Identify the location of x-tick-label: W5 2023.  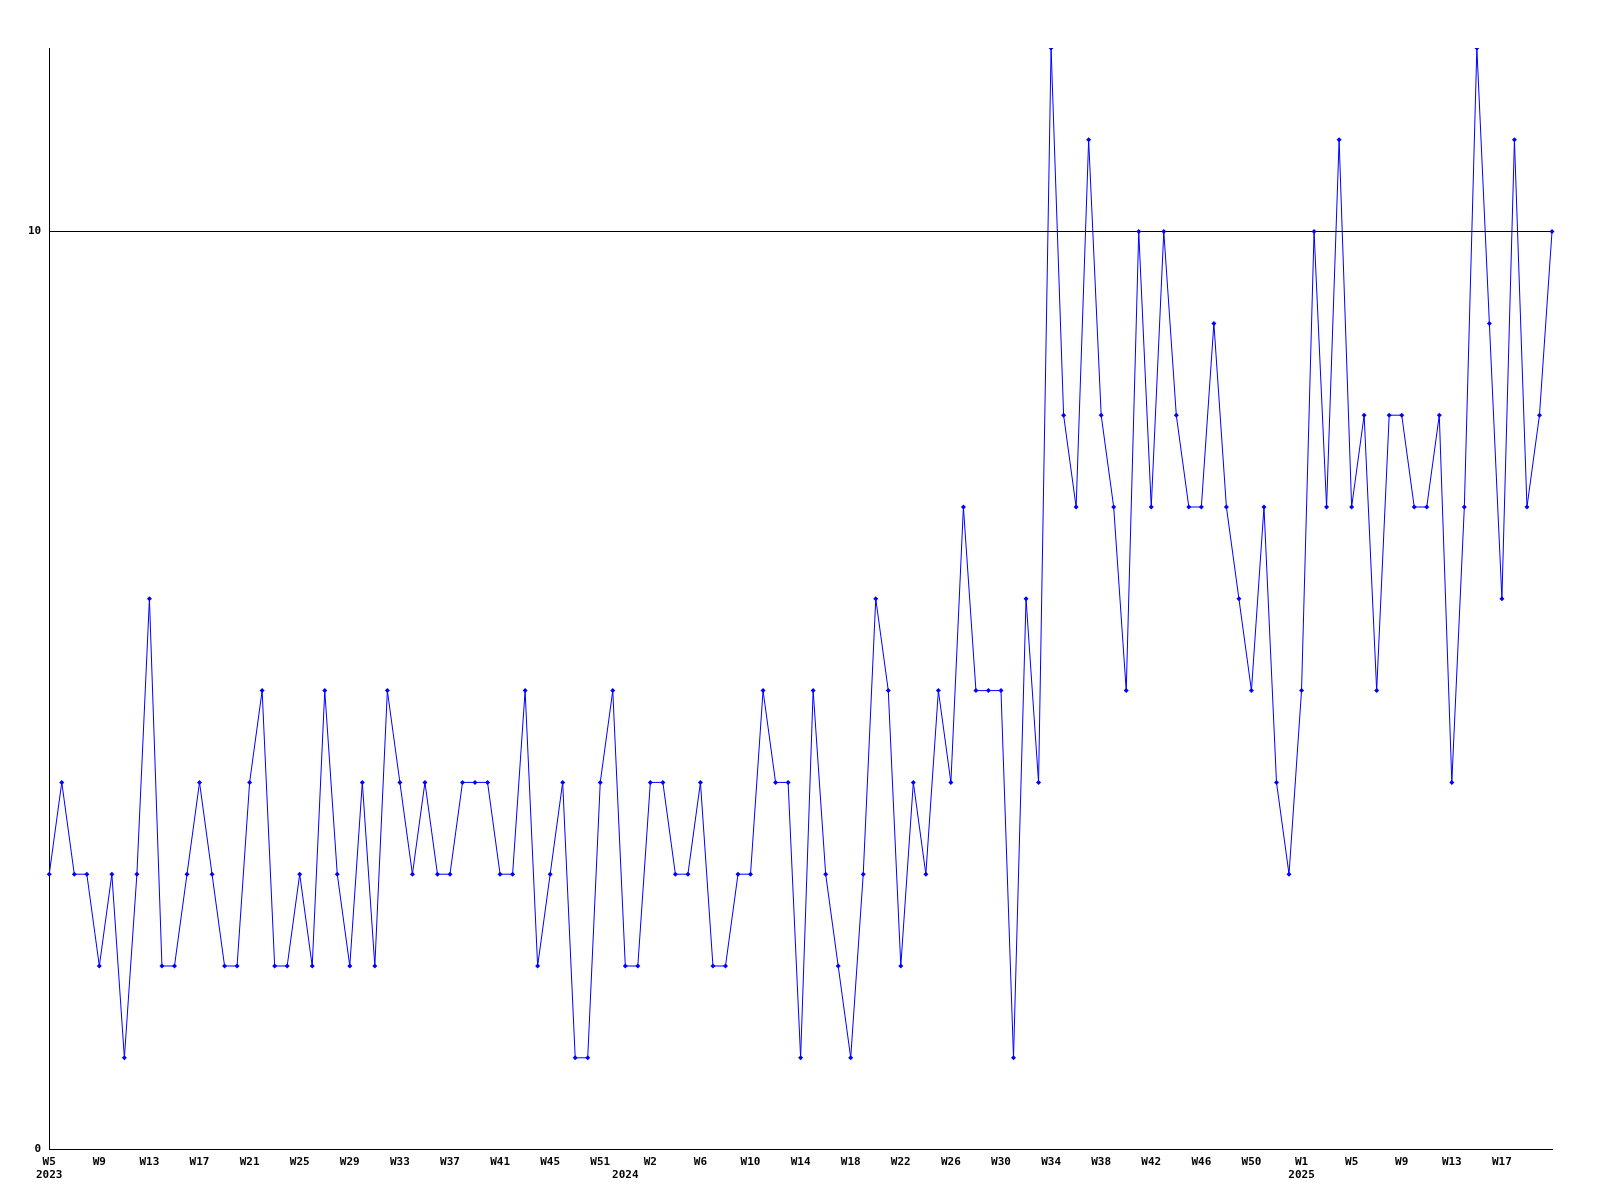
(49, 1168).